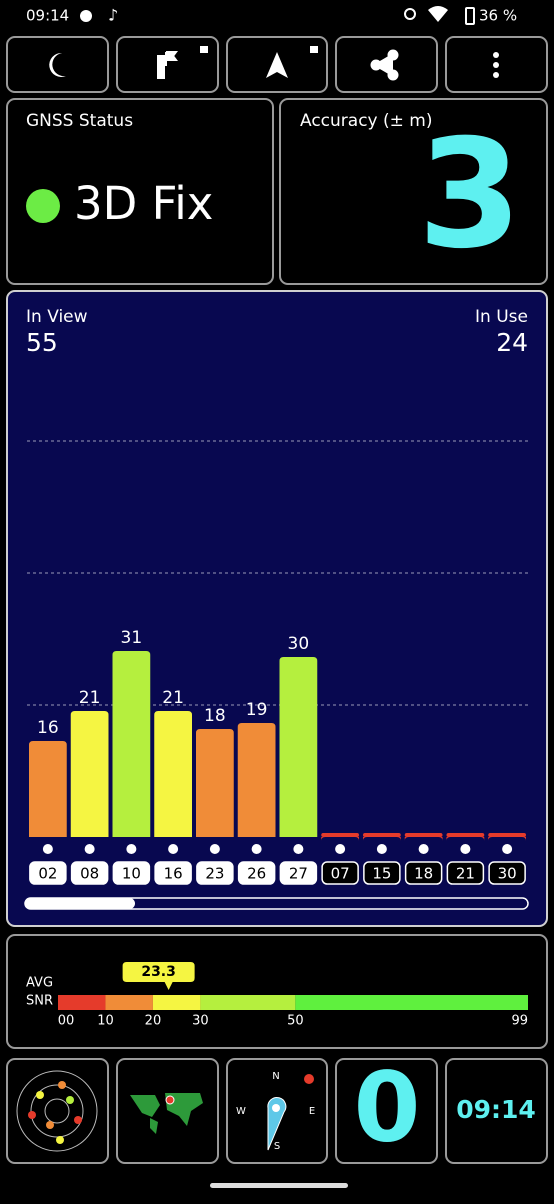 Image resolution: width=554 pixels, height=1204 pixels. Describe the element at coordinates (66, 1021) in the screenshot. I see `snr-tick-label: 00` at that location.